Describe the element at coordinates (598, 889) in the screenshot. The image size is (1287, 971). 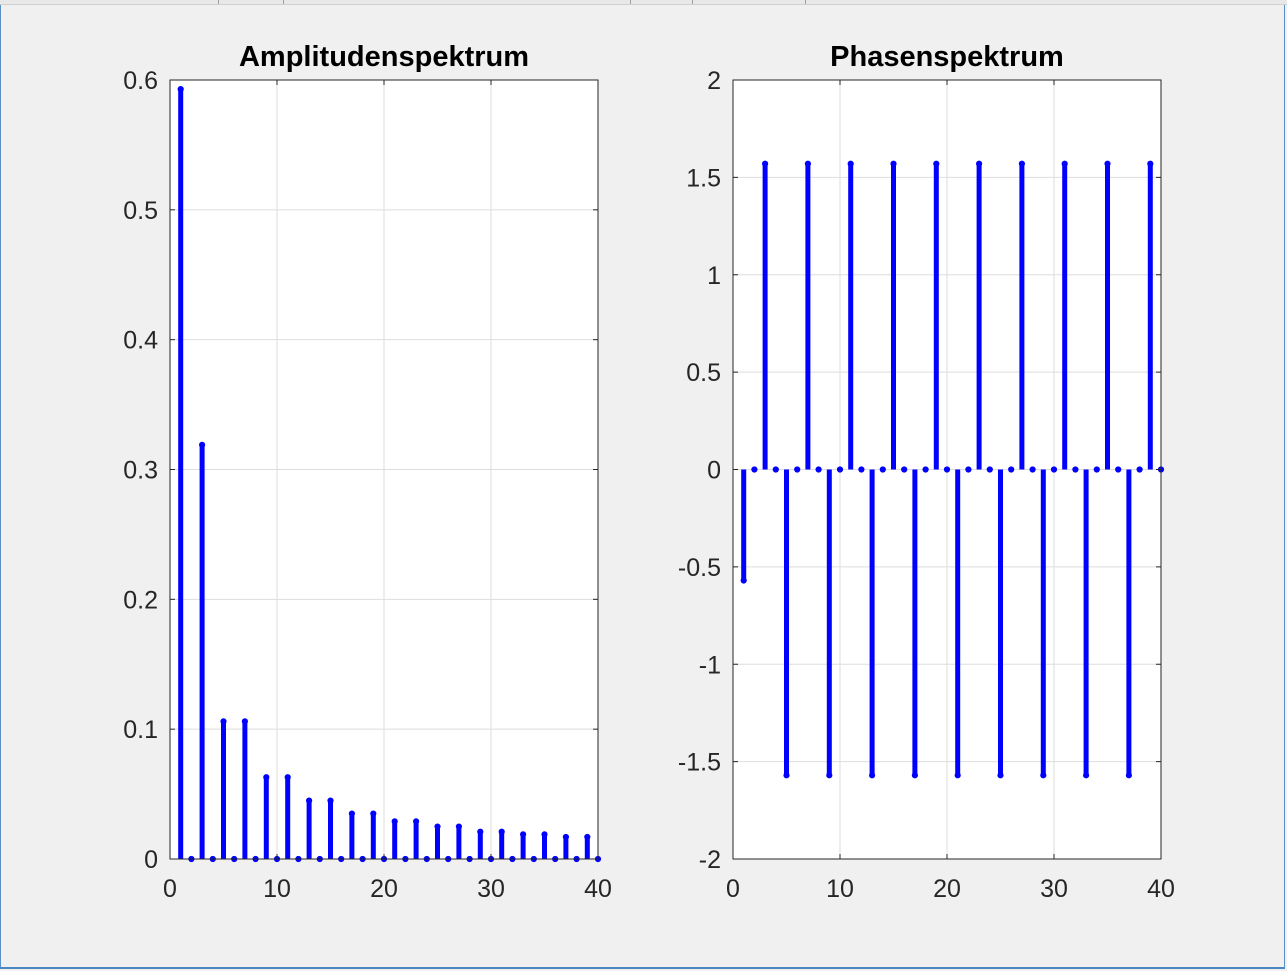
I see `amplitude-xtick-label: 40` at that location.